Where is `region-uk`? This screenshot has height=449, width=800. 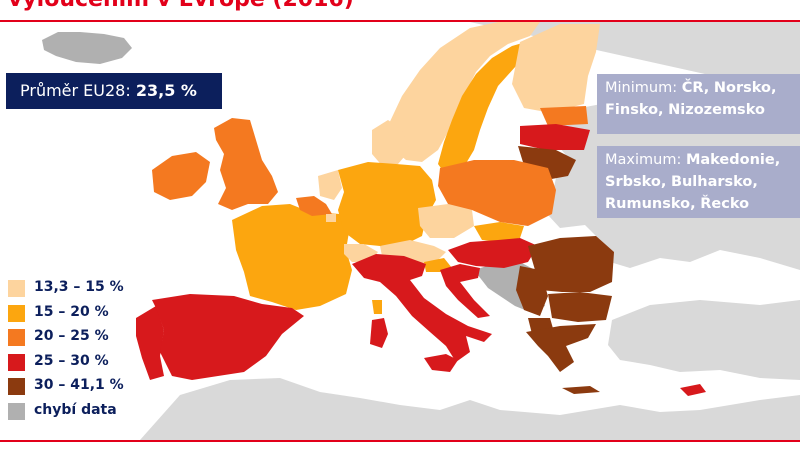
region-uk is located at coordinates (246, 164).